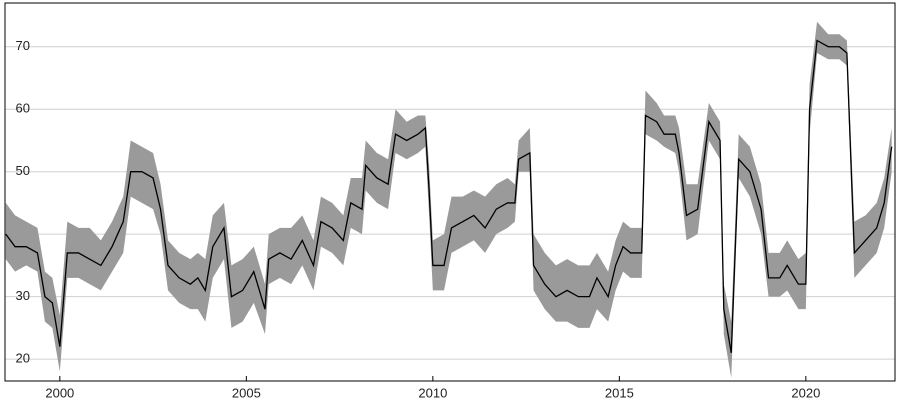  I want to click on y-tick-label: 20, so click(23, 358).